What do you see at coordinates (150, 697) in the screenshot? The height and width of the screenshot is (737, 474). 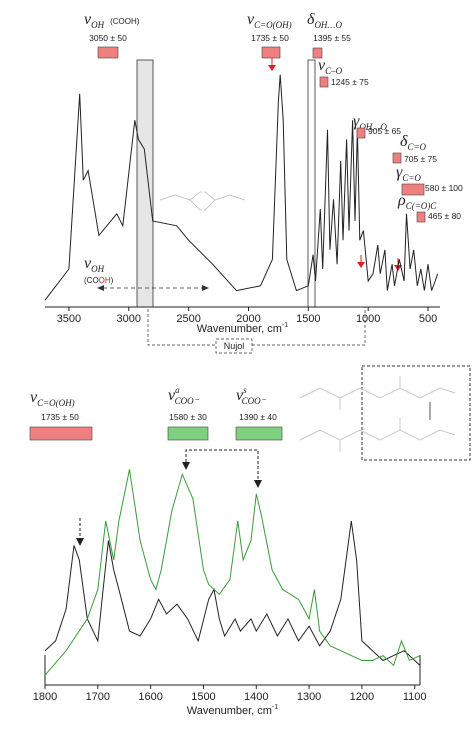 I see `x-tick-label: 1600` at bounding box center [150, 697].